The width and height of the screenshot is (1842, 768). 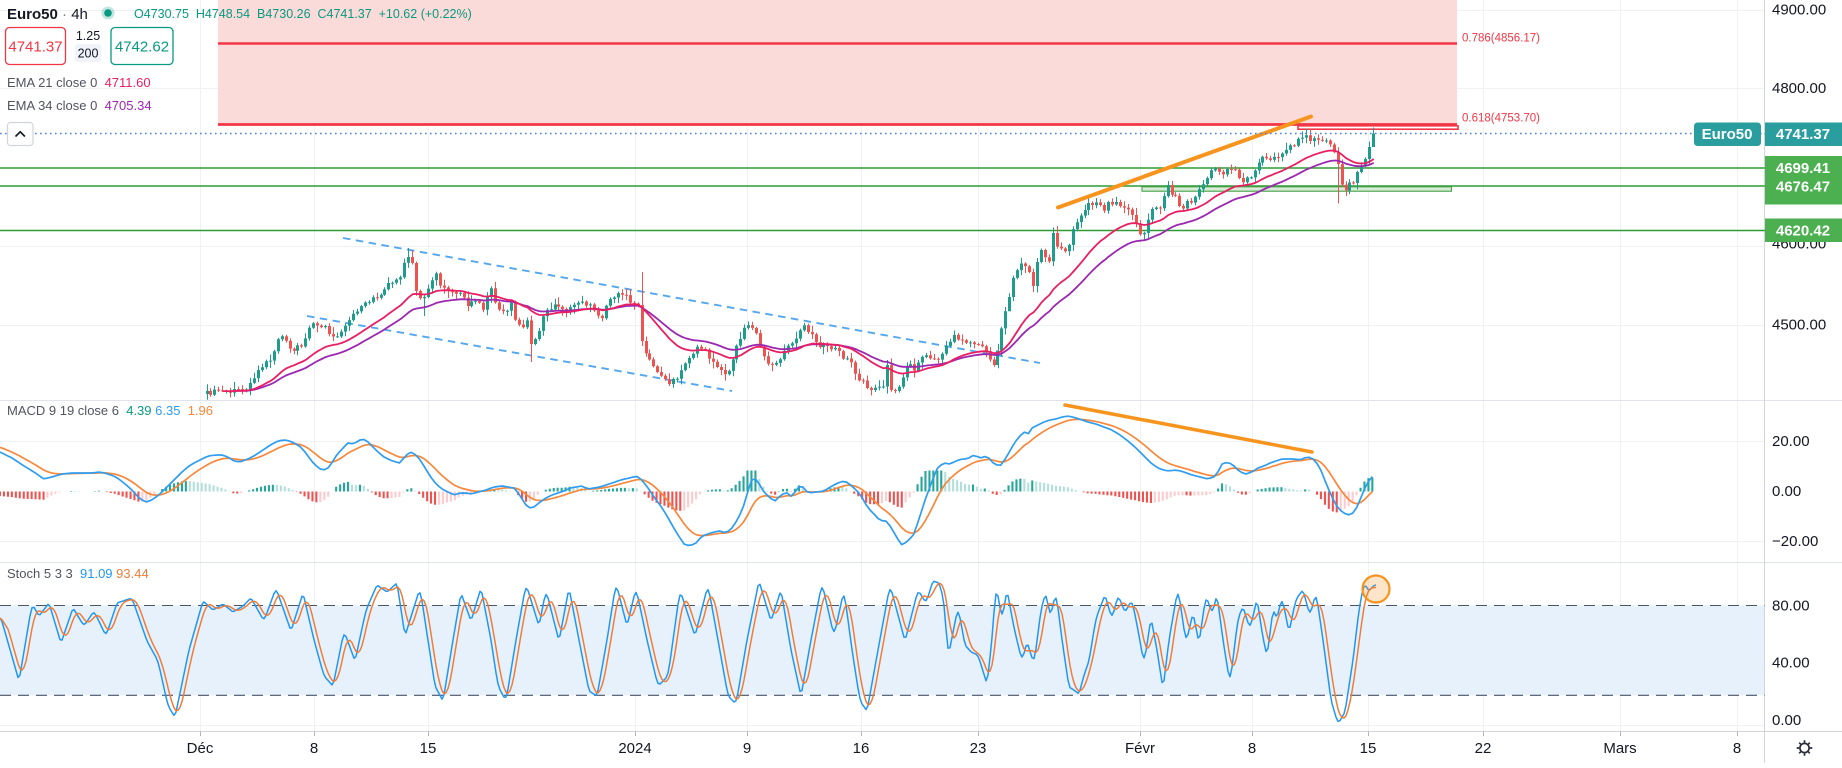 I want to click on svg-text: EMA 21 close 0 4711.60, so click(x=79, y=82).